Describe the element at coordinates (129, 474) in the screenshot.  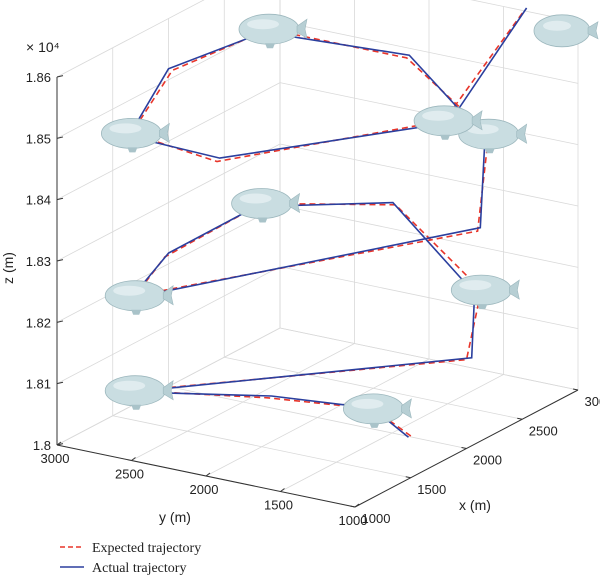
I see `y-tick-label: 2500` at that location.